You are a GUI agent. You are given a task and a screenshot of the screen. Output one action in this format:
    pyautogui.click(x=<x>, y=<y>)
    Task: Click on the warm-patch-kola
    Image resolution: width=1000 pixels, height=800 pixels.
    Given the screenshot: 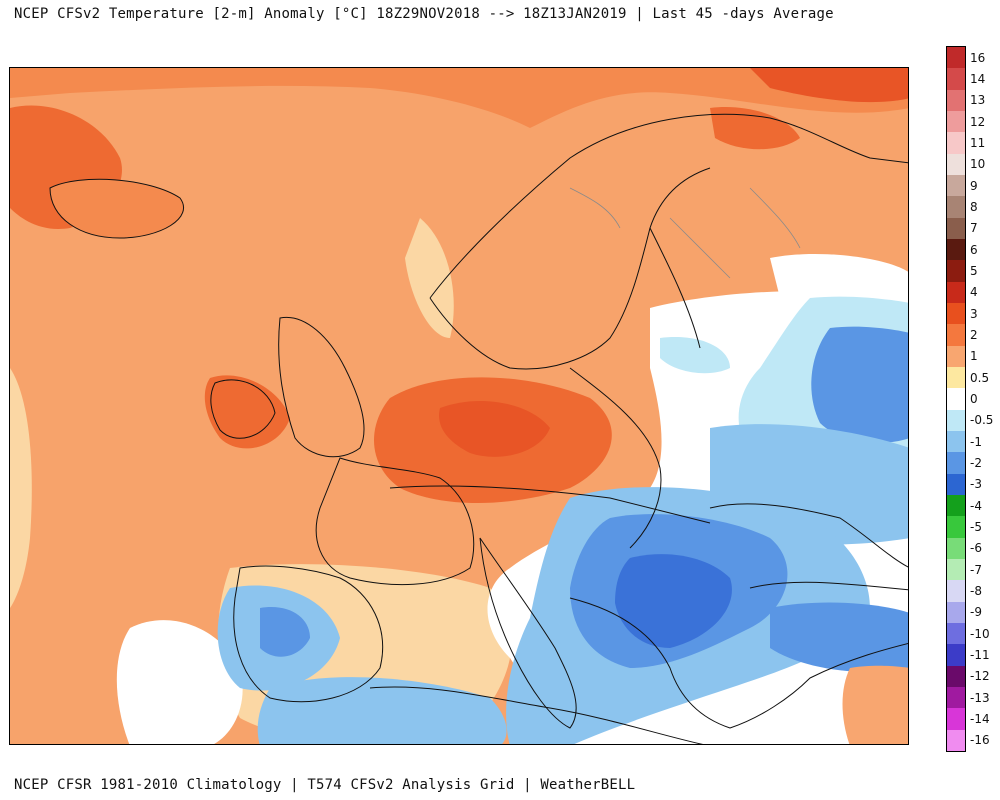 What is the action you would take?
    pyautogui.click(x=755, y=128)
    